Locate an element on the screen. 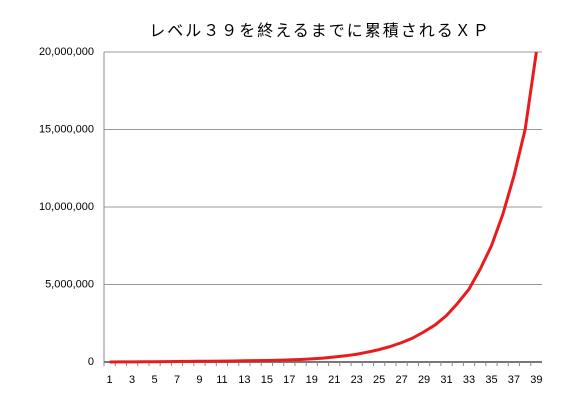  y-tick-label: 15,000,000 is located at coordinates (66, 129).